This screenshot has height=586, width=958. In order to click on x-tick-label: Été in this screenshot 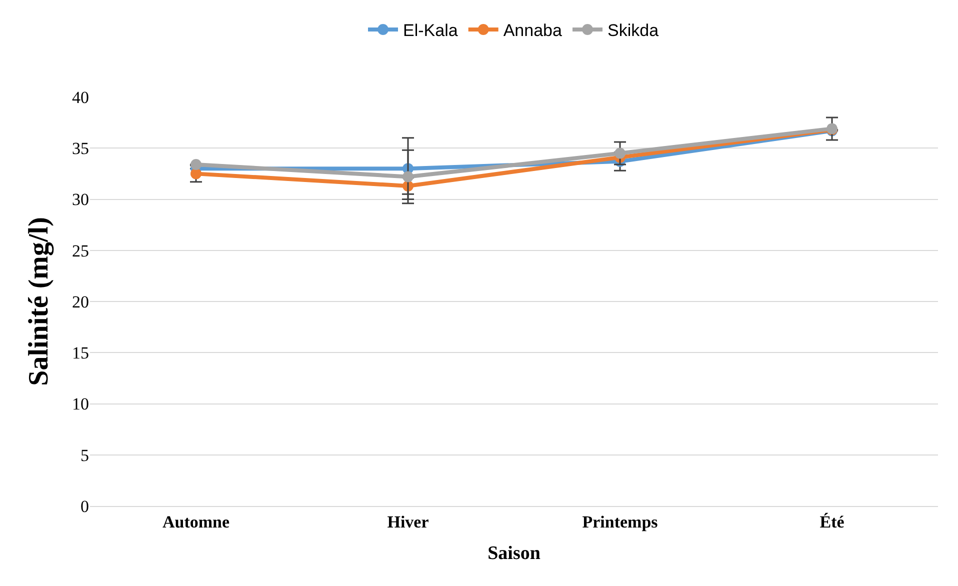, I will do `click(832, 522)`.